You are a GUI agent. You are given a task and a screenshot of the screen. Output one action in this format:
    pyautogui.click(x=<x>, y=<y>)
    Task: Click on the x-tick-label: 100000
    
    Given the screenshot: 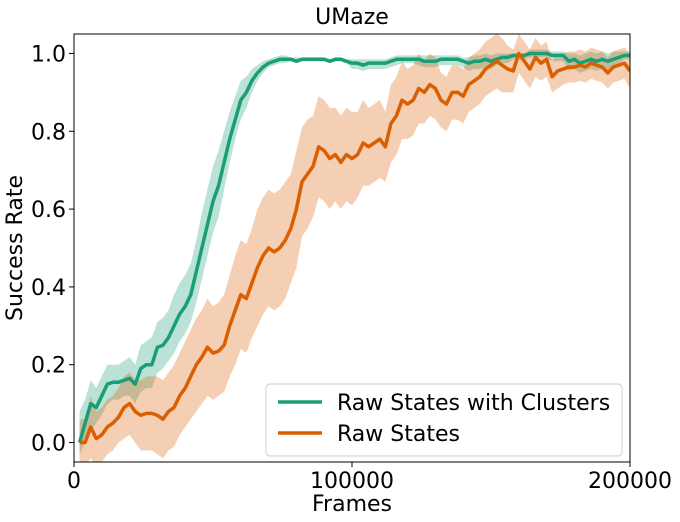 What is the action you would take?
    pyautogui.click(x=352, y=481)
    